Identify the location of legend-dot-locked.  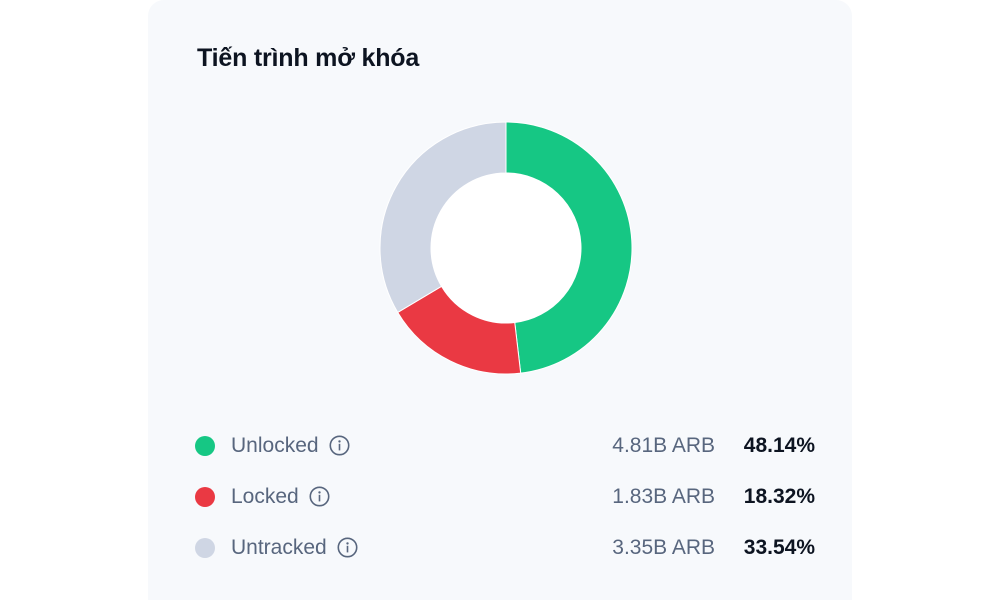
(205, 496).